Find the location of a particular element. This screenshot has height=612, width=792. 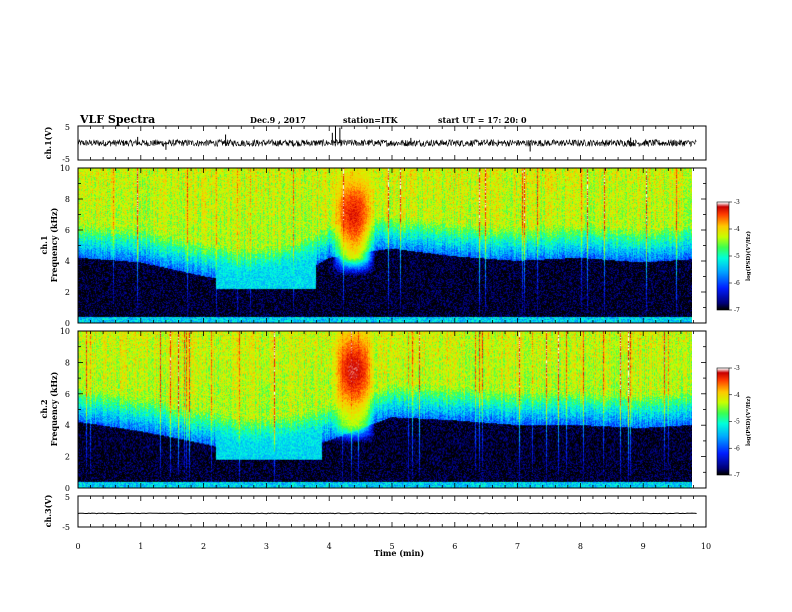

ch1-colorbar-ticks: -3 -4 -5 -6 -7 is located at coordinates (734, 256).